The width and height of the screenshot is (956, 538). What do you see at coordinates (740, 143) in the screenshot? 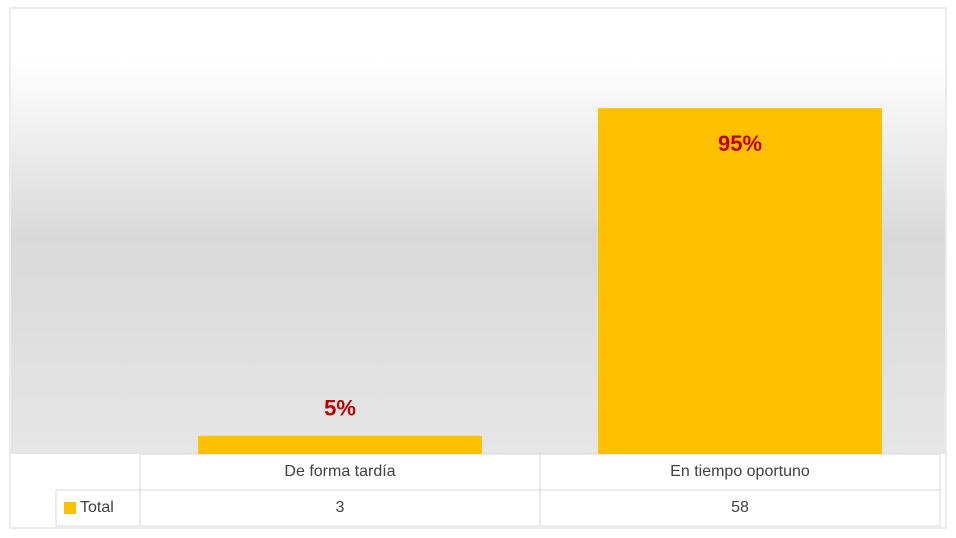
I see `data-label: 95%` at bounding box center [740, 143].